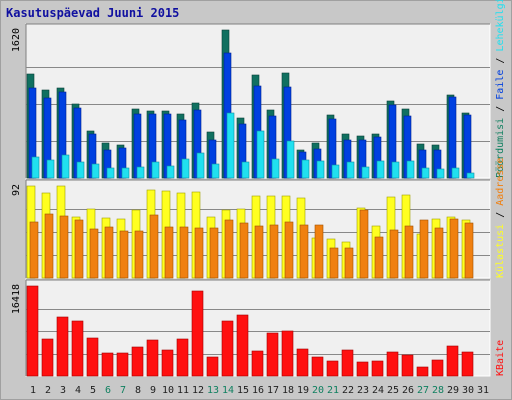 The height and width of the screenshot is (400, 512). What do you see at coordinates (138, 390) in the screenshot?
I see `x-label-8: 8` at bounding box center [138, 390].